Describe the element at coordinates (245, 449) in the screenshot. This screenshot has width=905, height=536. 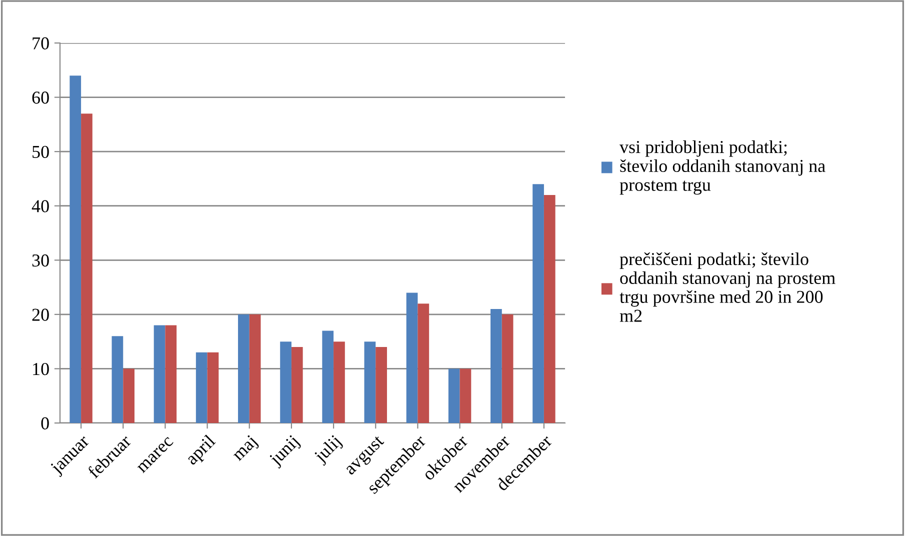
I see `x-tick-label: maj` at that location.